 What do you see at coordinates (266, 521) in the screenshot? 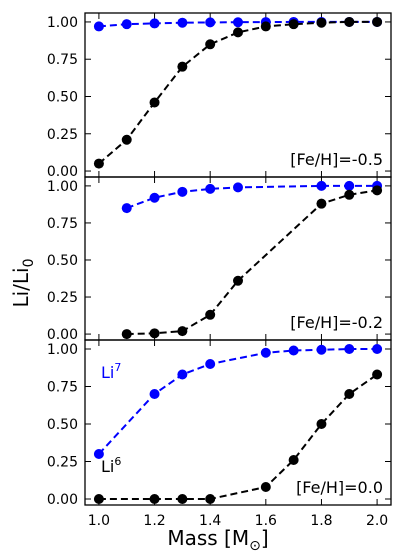
I see `x-tick-label: 1.6` at bounding box center [266, 521].